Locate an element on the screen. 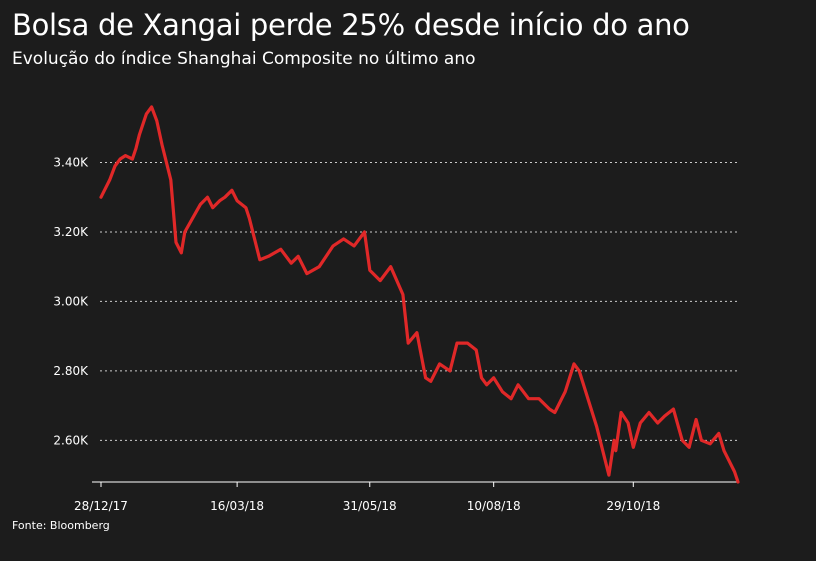  y-tick-label: 3.00K is located at coordinates (71, 301).